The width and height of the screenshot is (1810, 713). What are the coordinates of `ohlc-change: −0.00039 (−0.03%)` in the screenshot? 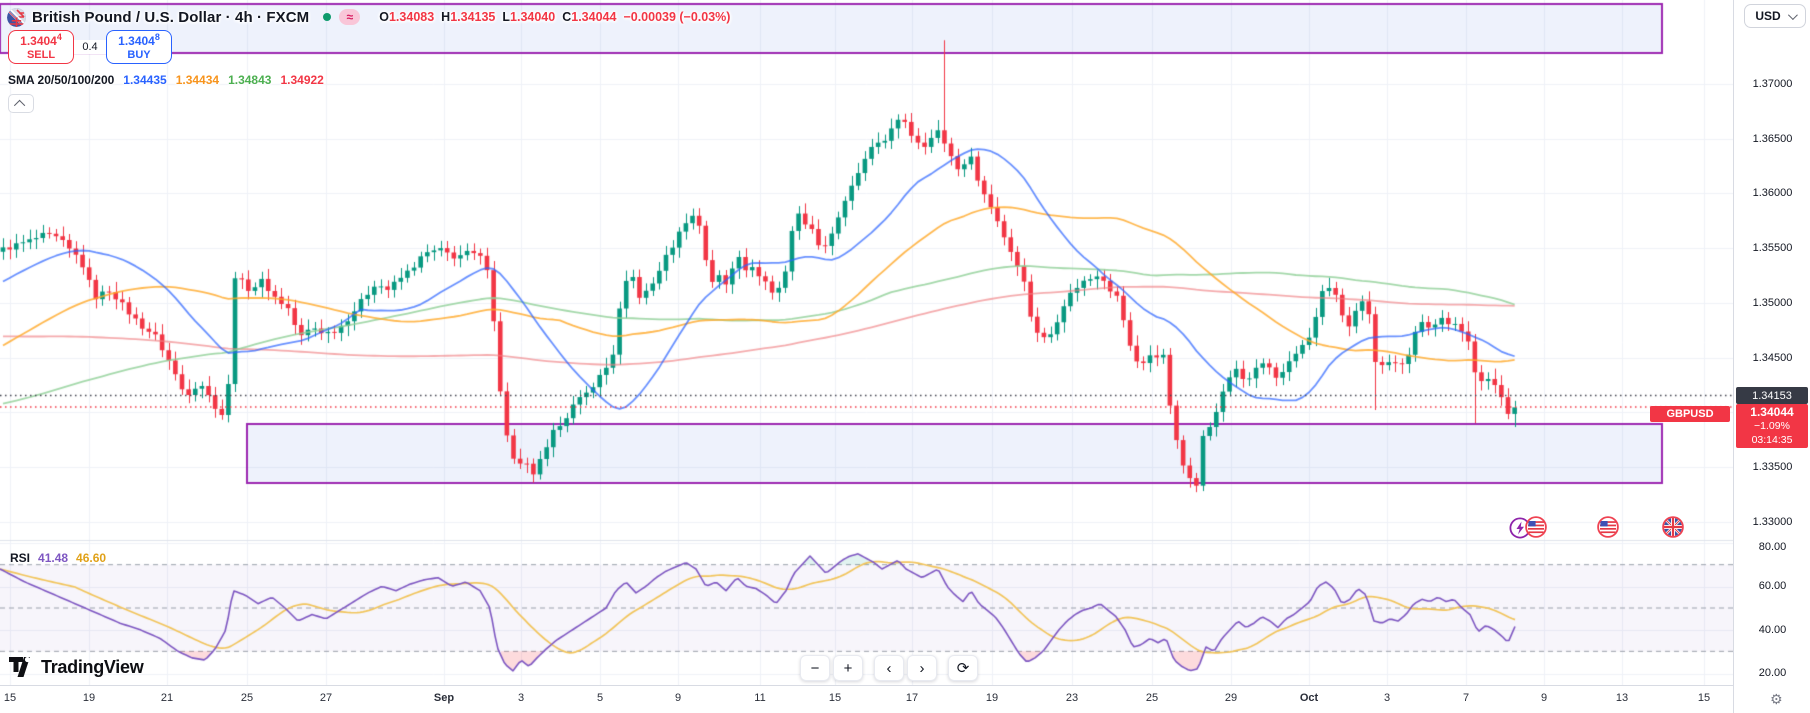 It's located at (677, 17).